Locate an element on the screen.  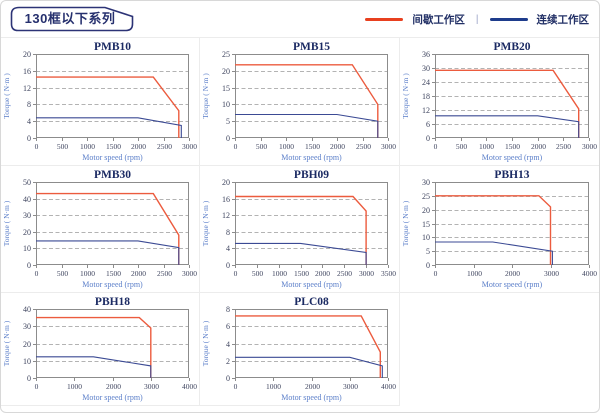
legend: 间歇工作区 | 连续工作区 is located at coordinates (477, 19).